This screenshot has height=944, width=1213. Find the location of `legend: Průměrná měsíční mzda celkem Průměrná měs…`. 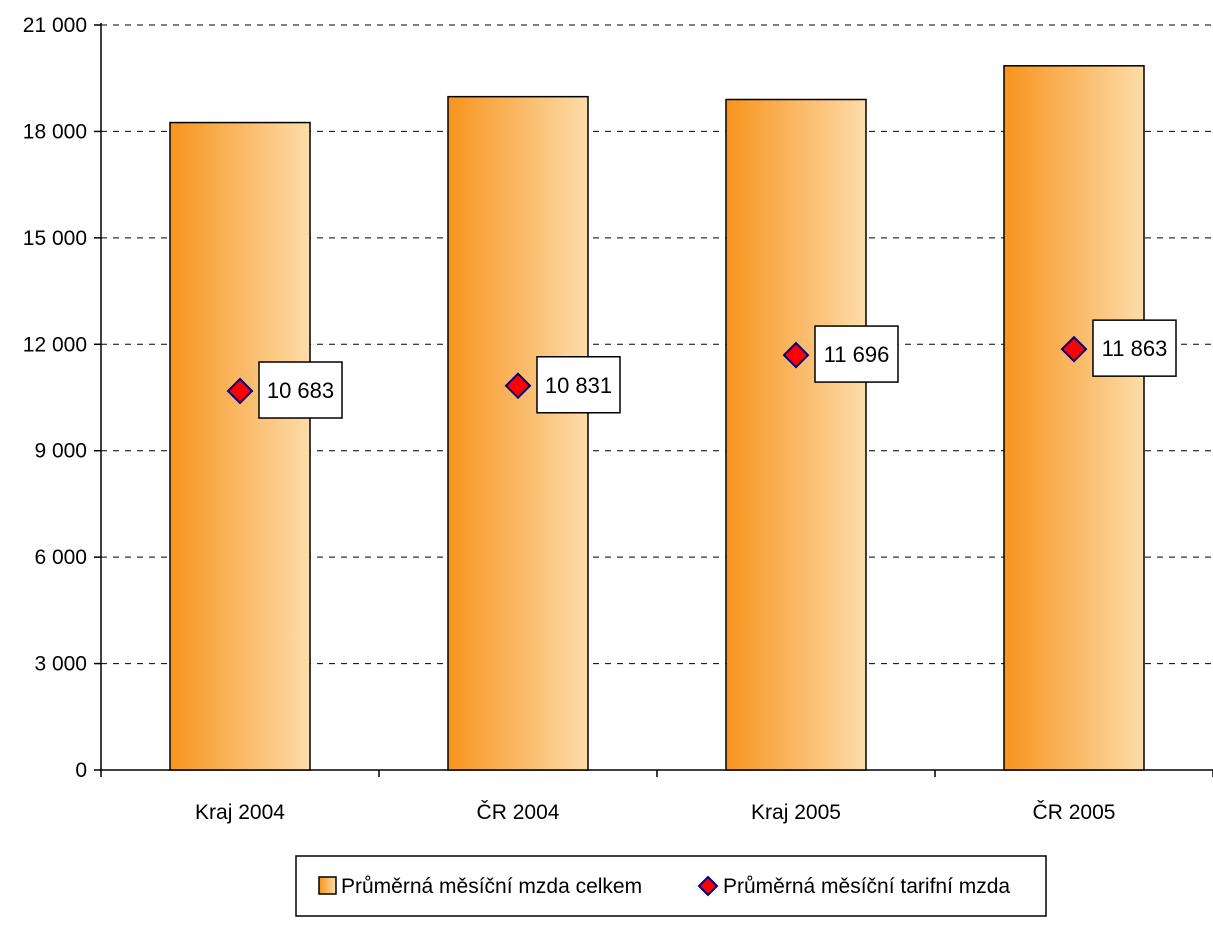

legend: Průměrná měsíční mzda celkem Průměrná měs… is located at coordinates (671, 886).